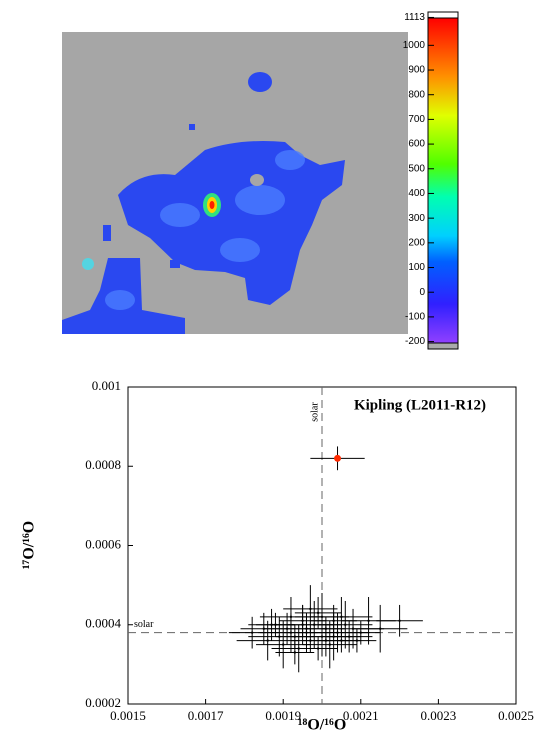 This screenshot has height=738, width=537. Describe the element at coordinates (416, 70) in the screenshot. I see `colorbar-tick-label: 900` at that location.